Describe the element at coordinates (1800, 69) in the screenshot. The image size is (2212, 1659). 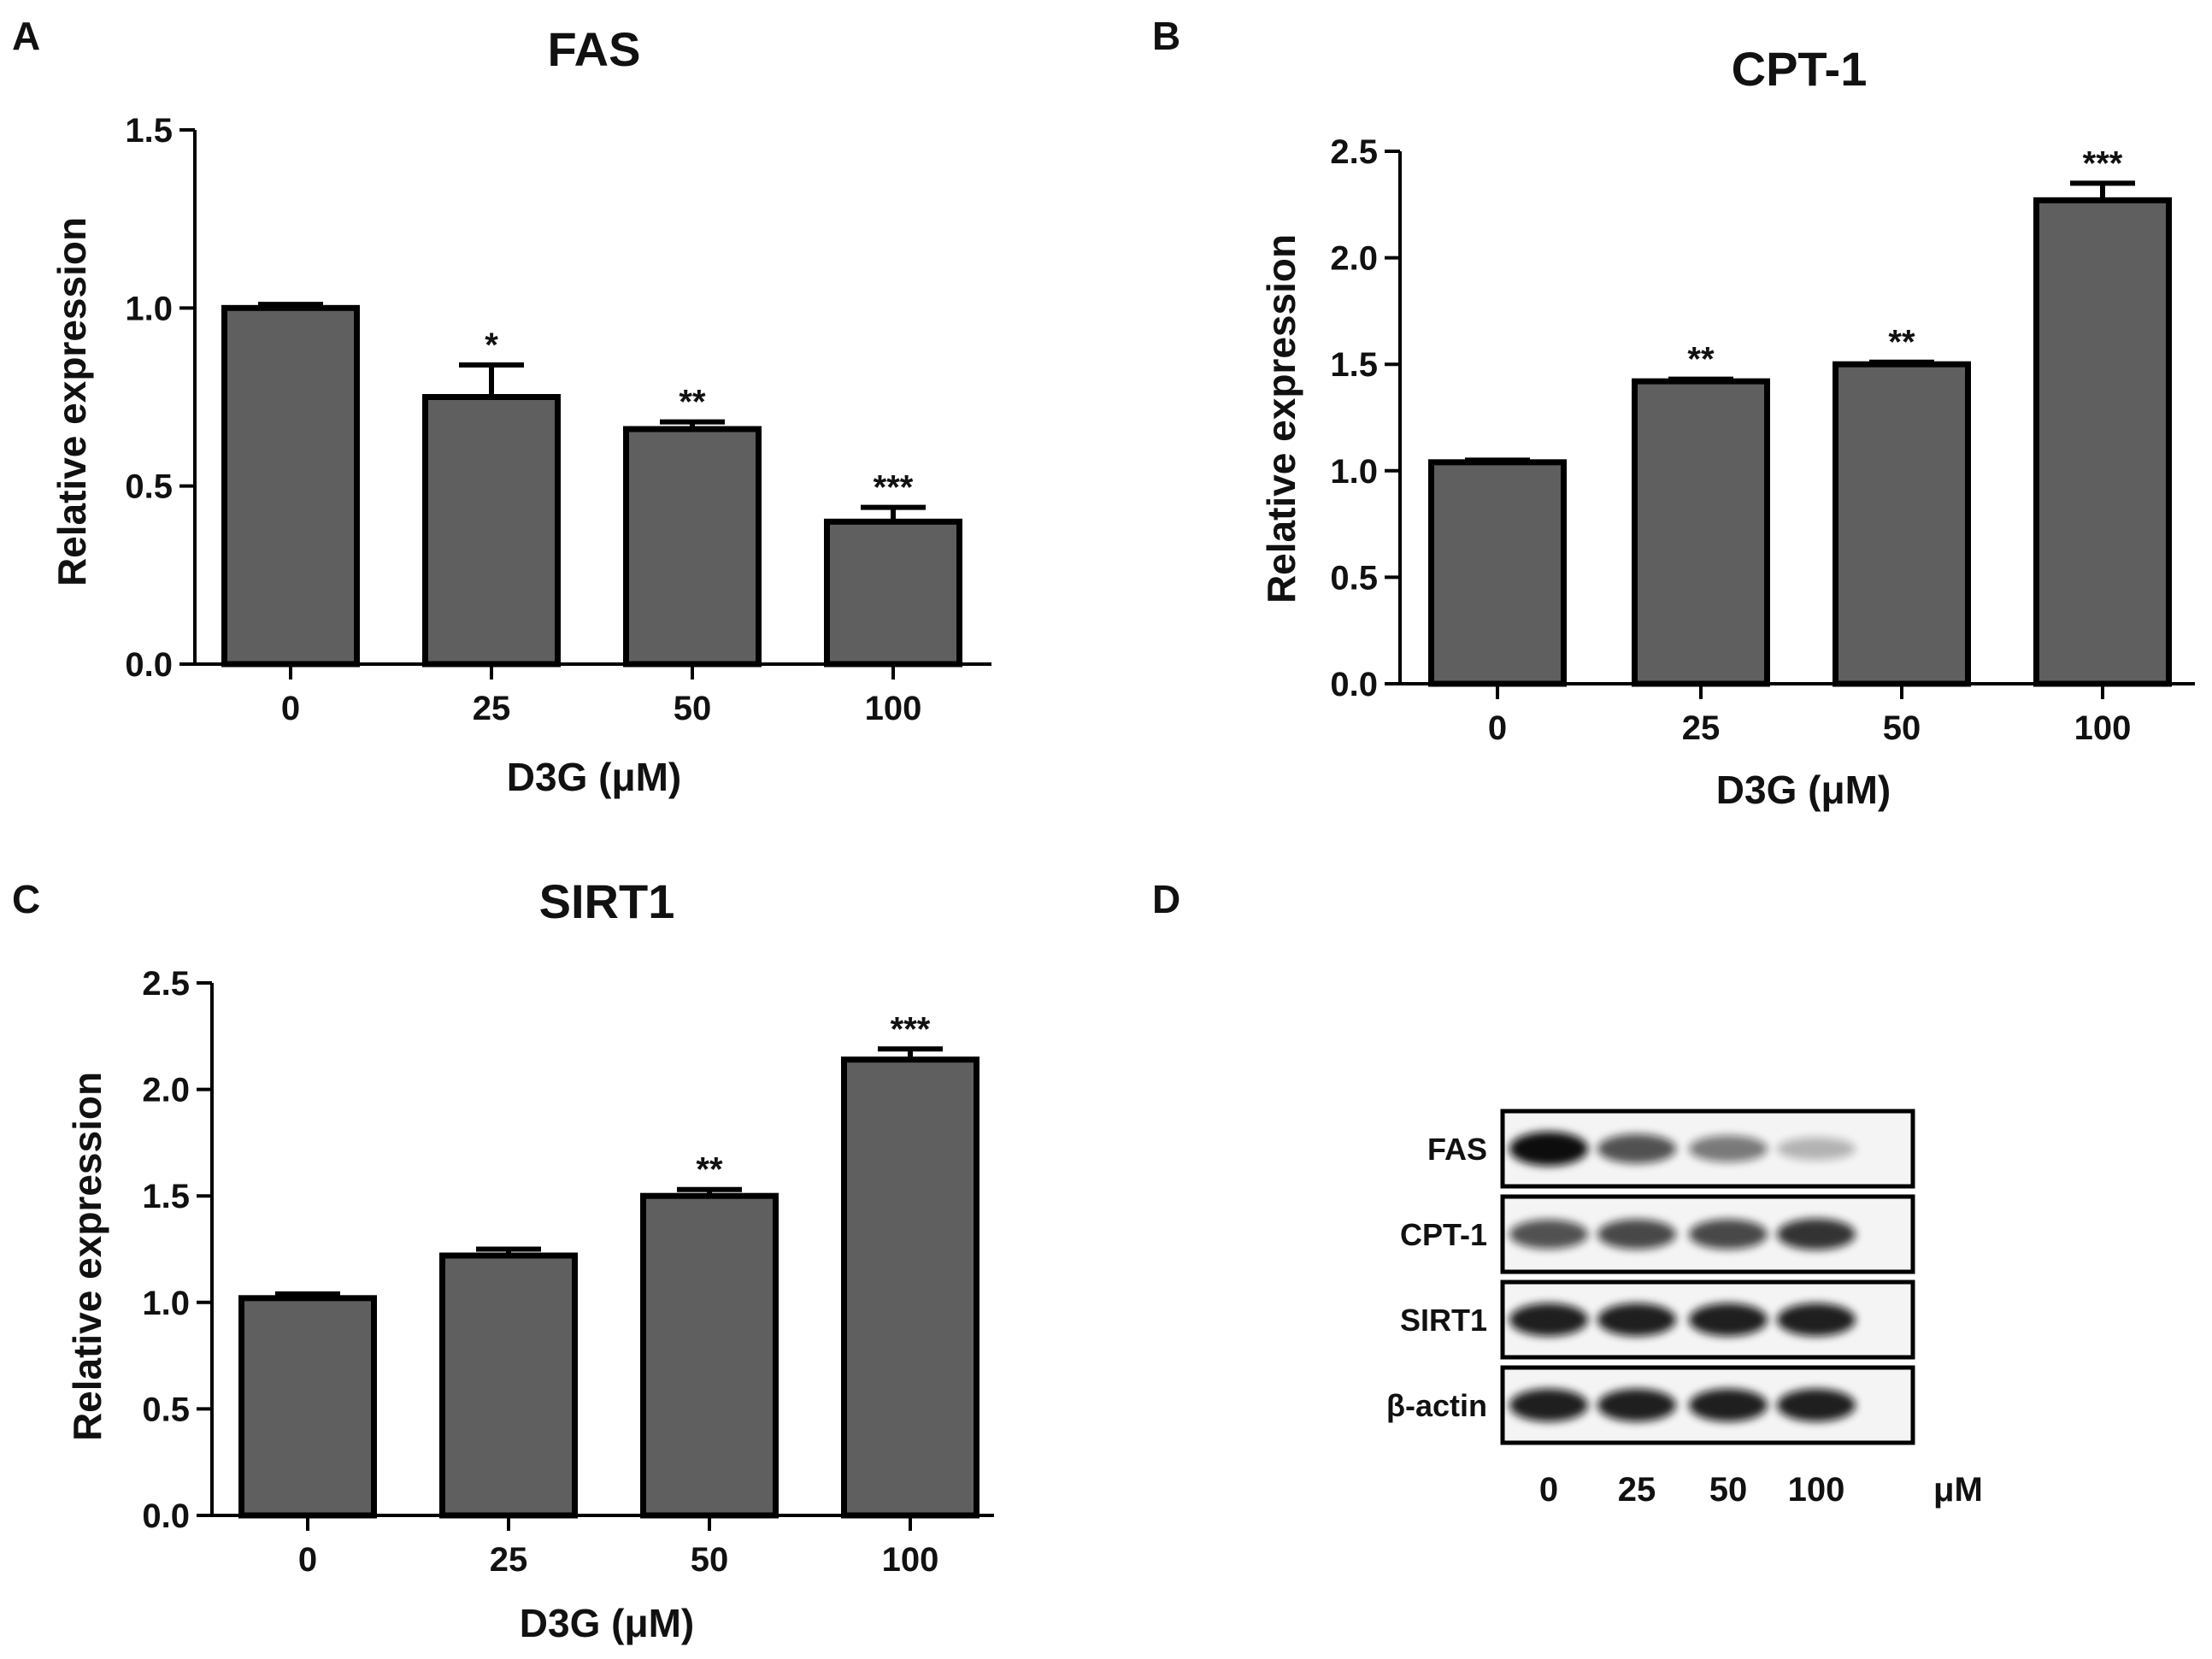
I see `chart-title: CPT-1` at that location.